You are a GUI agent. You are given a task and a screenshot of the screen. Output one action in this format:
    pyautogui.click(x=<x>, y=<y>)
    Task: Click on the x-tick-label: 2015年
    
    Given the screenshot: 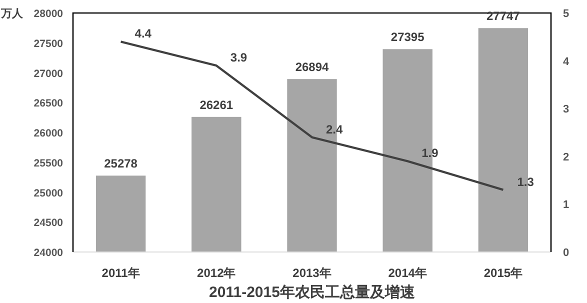 What is the action you would take?
    pyautogui.click(x=503, y=273)
    